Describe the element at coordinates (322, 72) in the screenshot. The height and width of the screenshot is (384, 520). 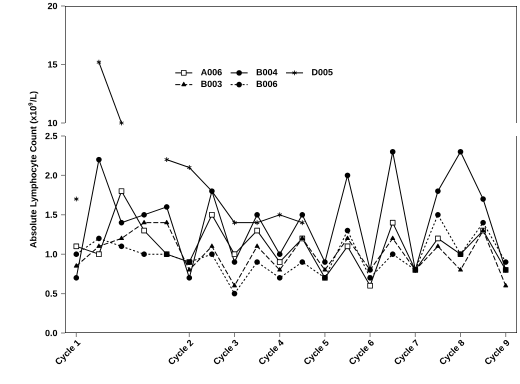
I see `legend-label: D005` at that location.